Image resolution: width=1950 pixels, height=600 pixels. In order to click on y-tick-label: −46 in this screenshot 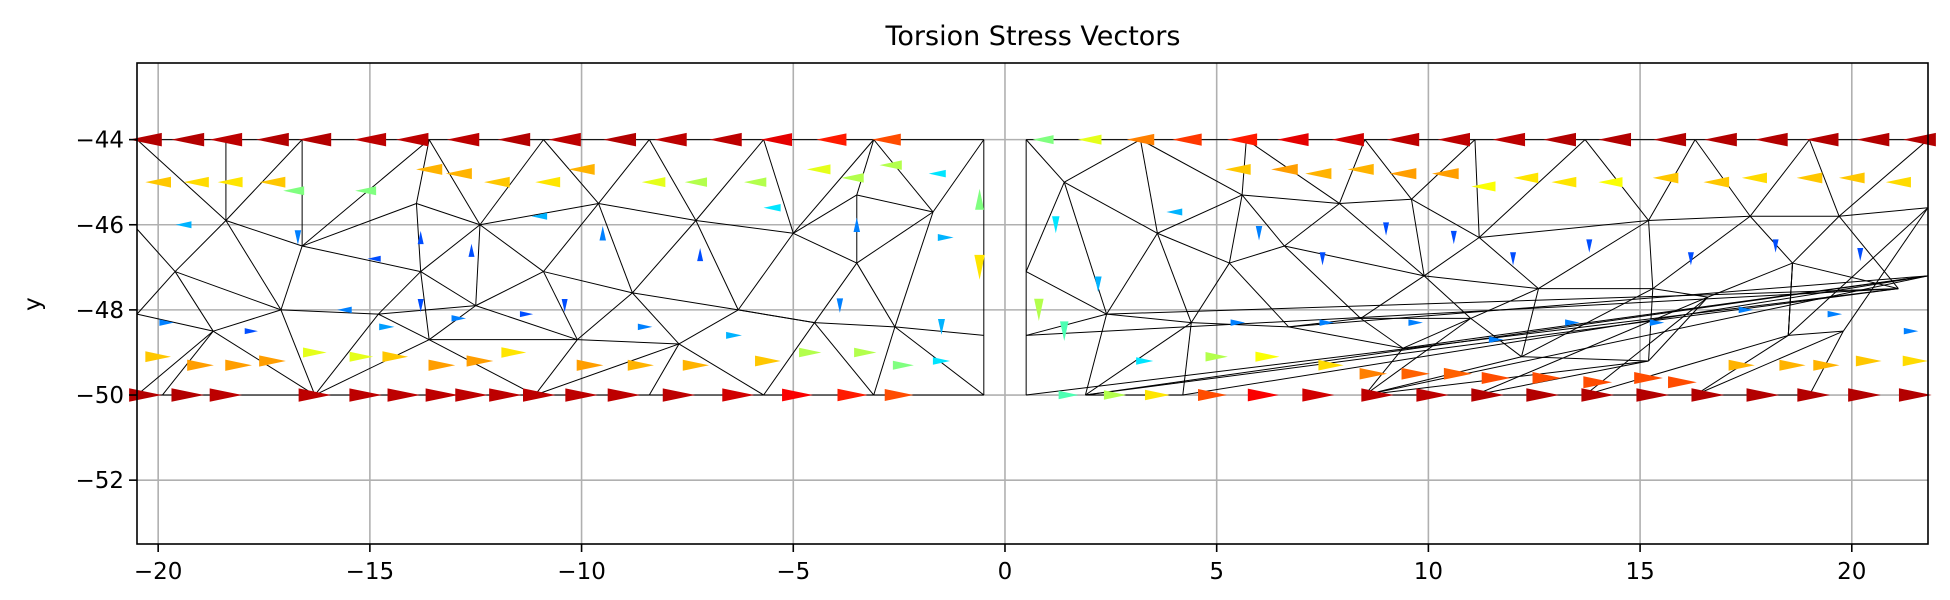, I will do `click(99, 226)`.